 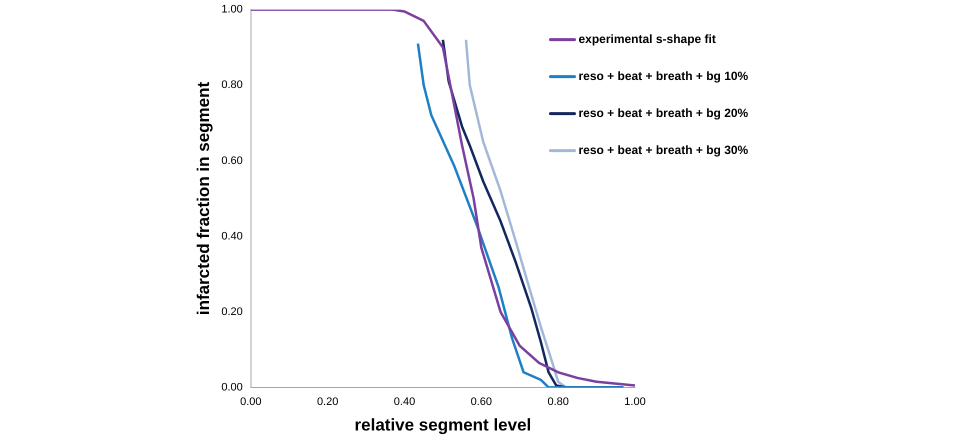 What do you see at coordinates (251, 402) in the screenshot?
I see `x-tick-label: 0.00` at bounding box center [251, 402].